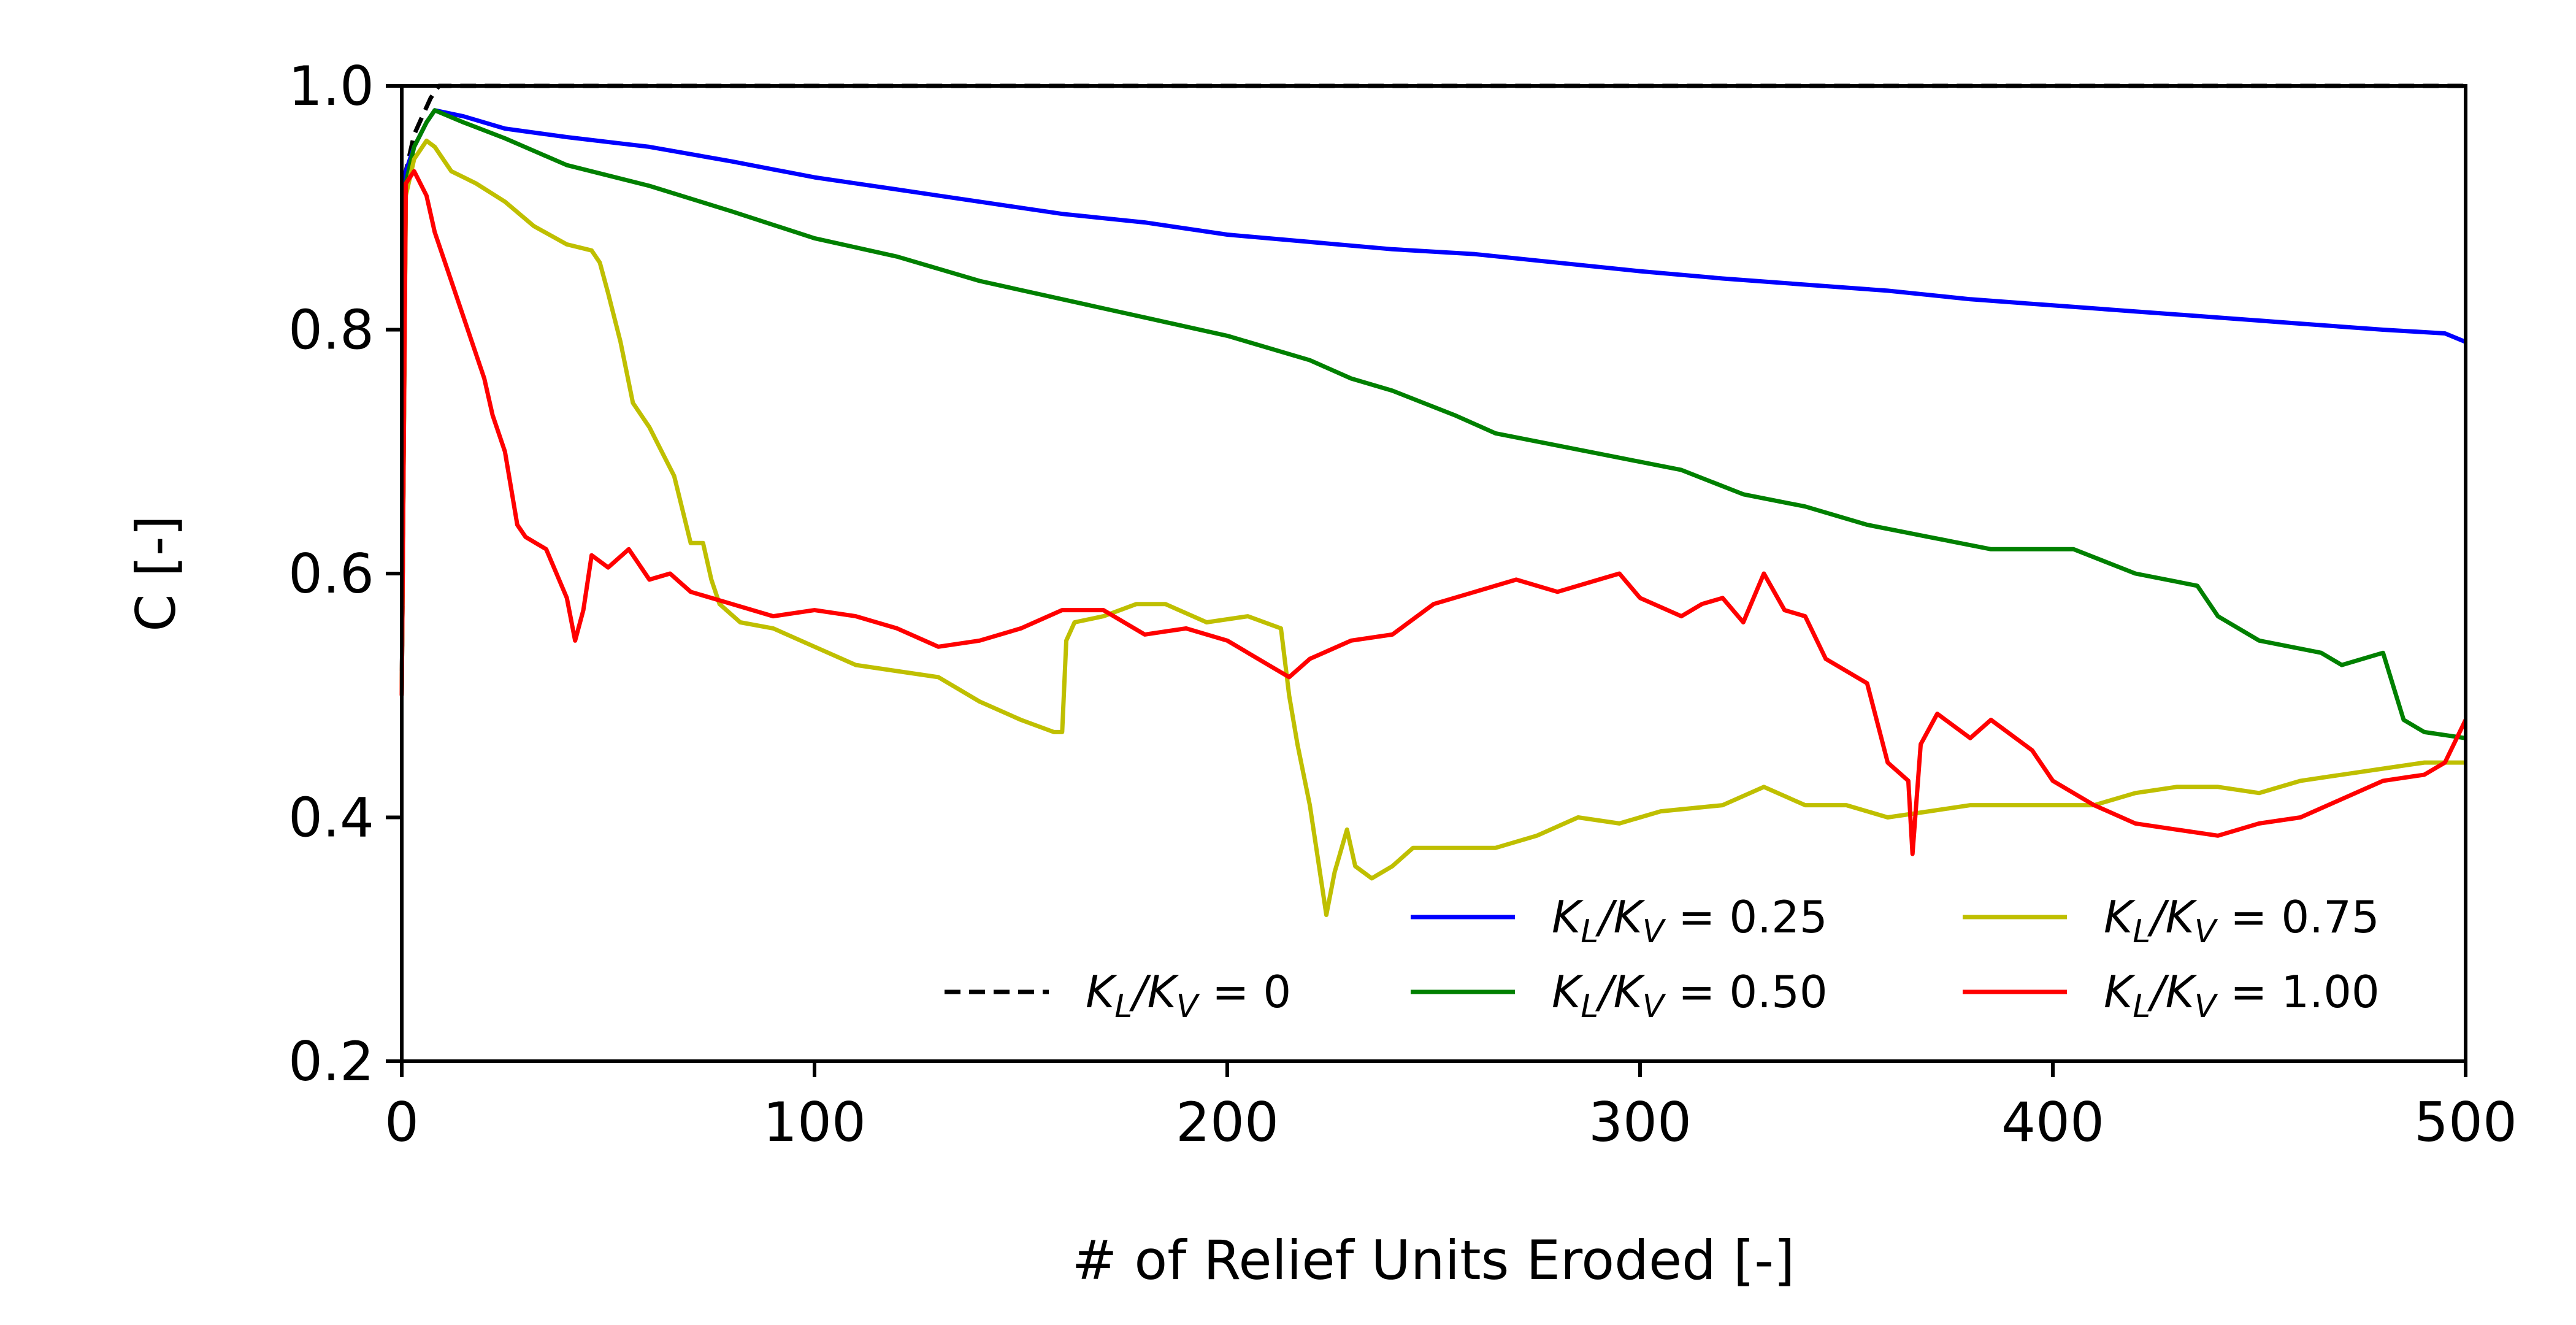 The height and width of the screenshot is (1325, 2576). What do you see at coordinates (1433, 1261) in the screenshot?
I see `x-axis-label: # of Relief Units Eroded [-]` at bounding box center [1433, 1261].